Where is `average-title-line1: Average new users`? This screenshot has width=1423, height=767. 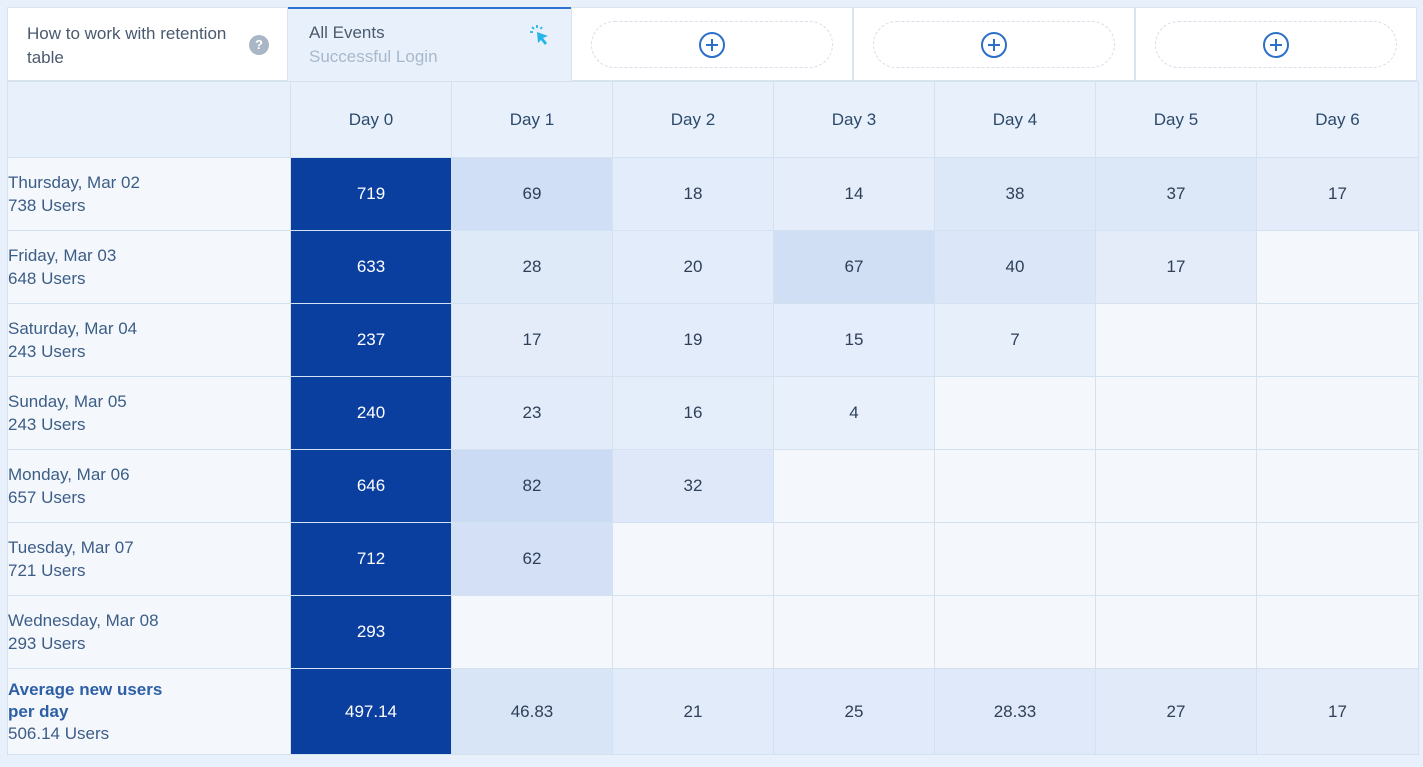 average-title-line1: Average new users is located at coordinates (85, 689).